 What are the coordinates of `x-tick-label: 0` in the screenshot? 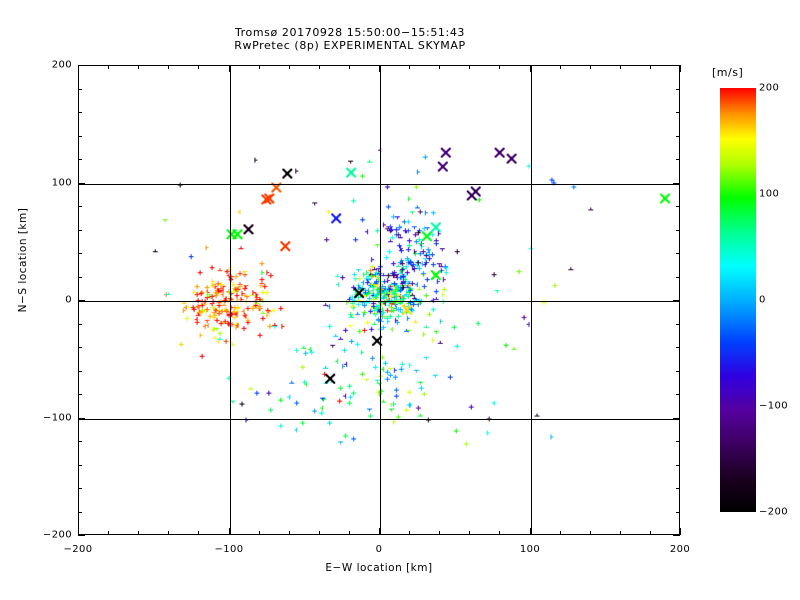 It's located at (379, 549).